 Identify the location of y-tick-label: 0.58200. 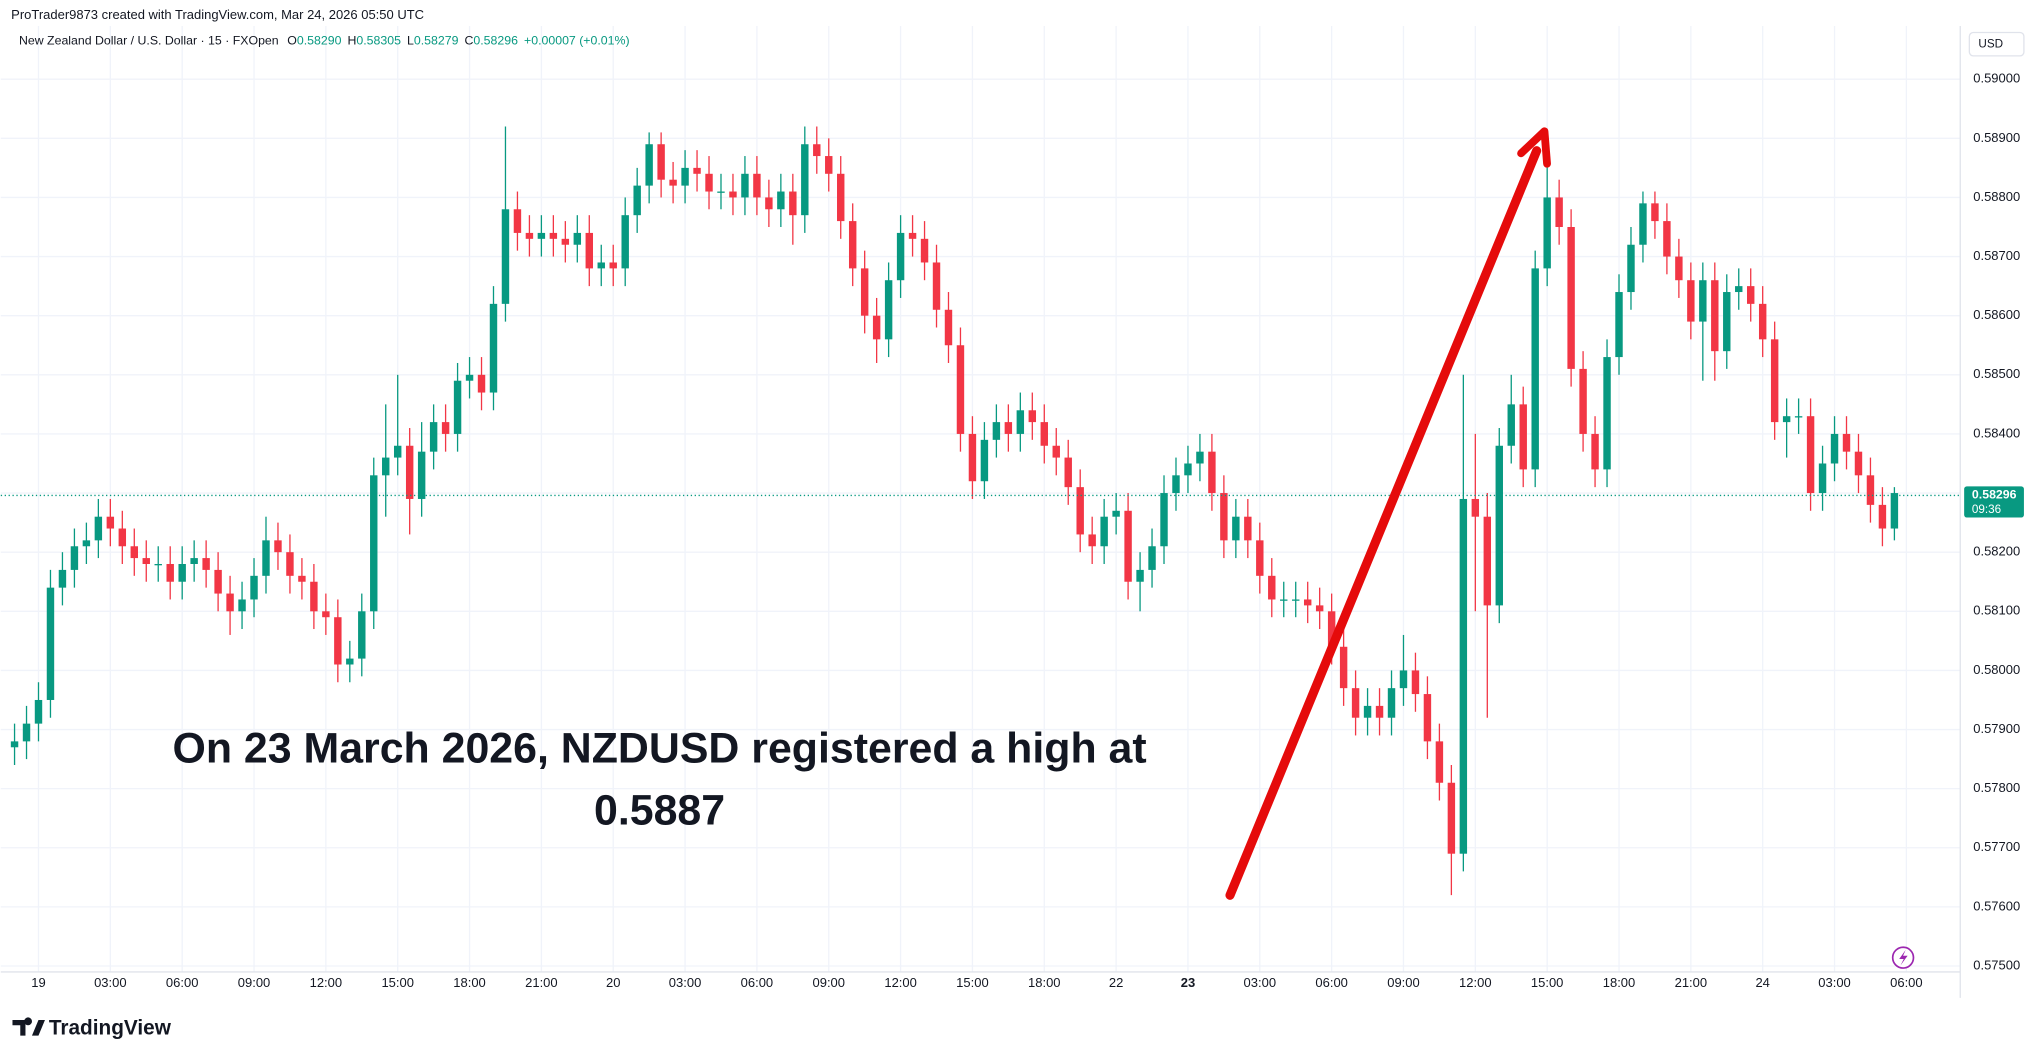
(1996, 551).